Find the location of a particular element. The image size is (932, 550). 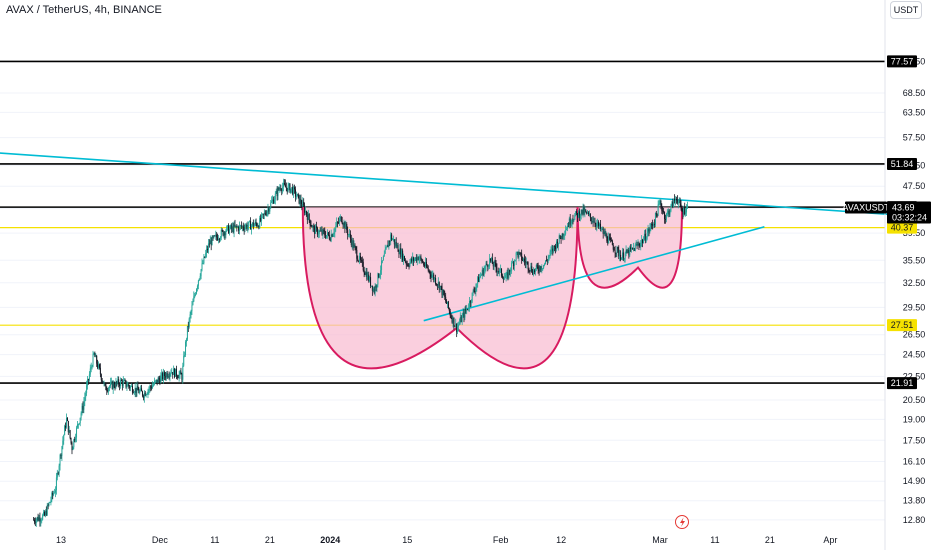

last-price-symbol: AVAXUSDT is located at coordinates (866, 207).